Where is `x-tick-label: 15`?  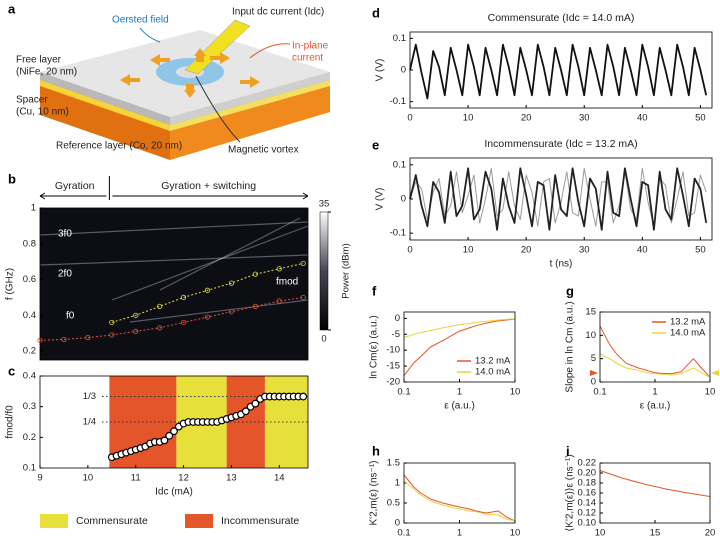
x-tick-label: 15 is located at coordinates (655, 533).